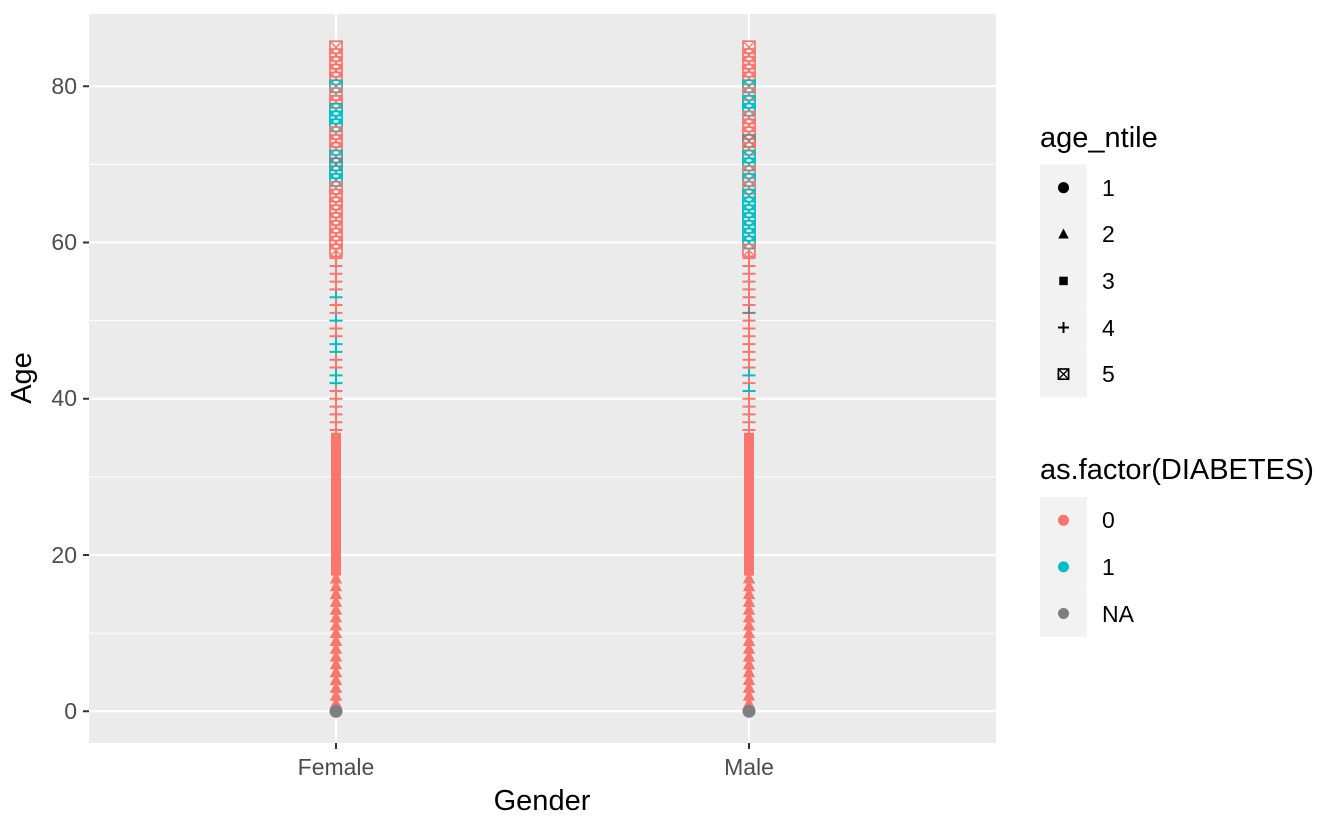 This screenshot has height=830, width=1344. I want to click on x-tick-label-male: Male, so click(749, 767).